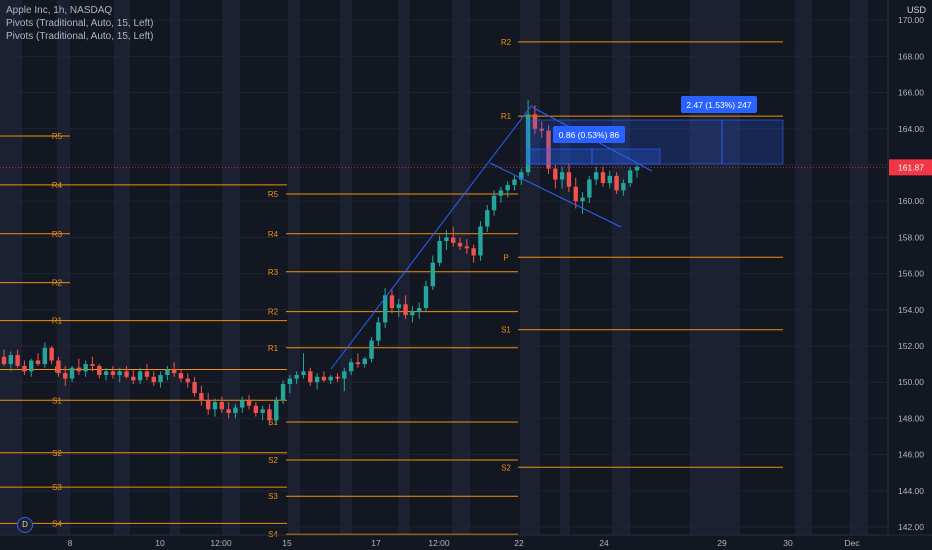 This screenshot has width=932, height=550. Describe the element at coordinates (57, 523) in the screenshot. I see `pivot-label: S4` at that location.